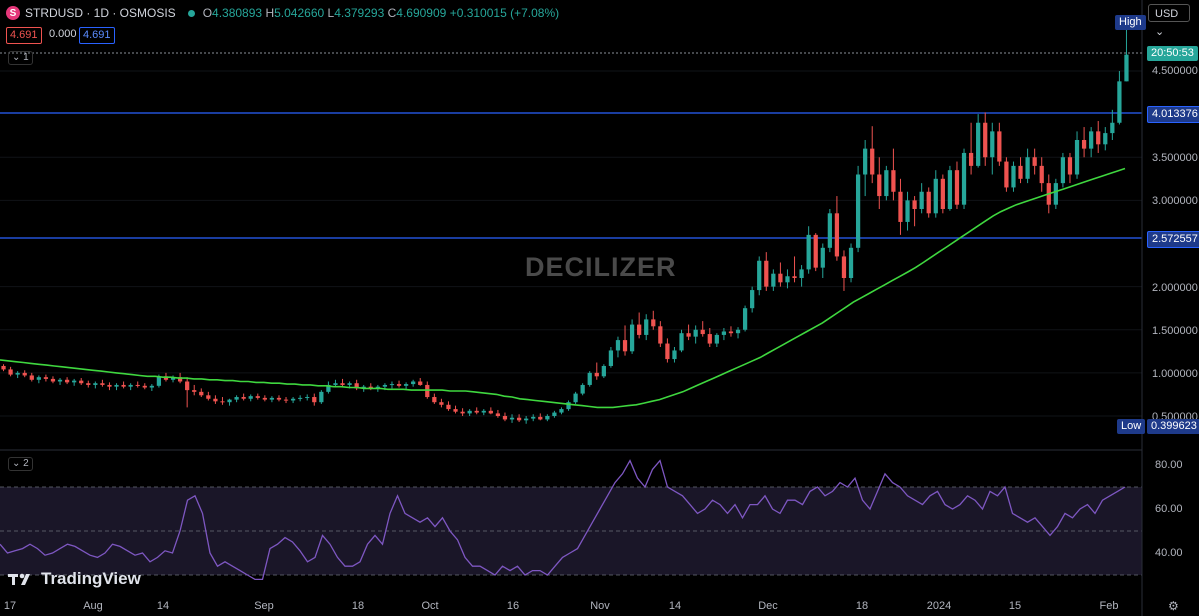 The width and height of the screenshot is (1199, 616). I want to click on rsi-tick: 80.00, so click(1169, 465).